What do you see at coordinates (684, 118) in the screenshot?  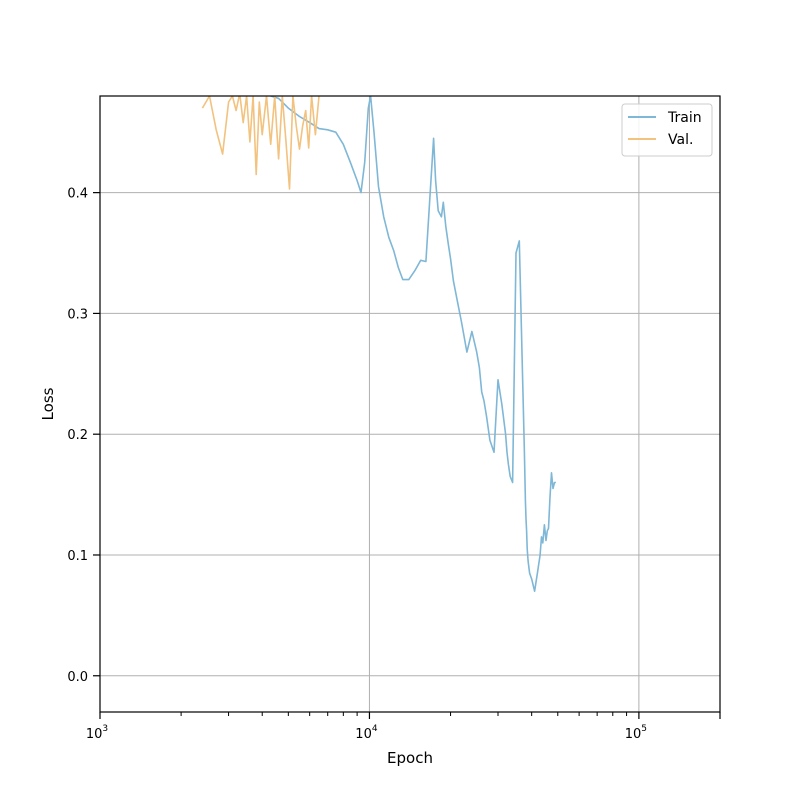 I see `legend-label: Train` at bounding box center [684, 118].